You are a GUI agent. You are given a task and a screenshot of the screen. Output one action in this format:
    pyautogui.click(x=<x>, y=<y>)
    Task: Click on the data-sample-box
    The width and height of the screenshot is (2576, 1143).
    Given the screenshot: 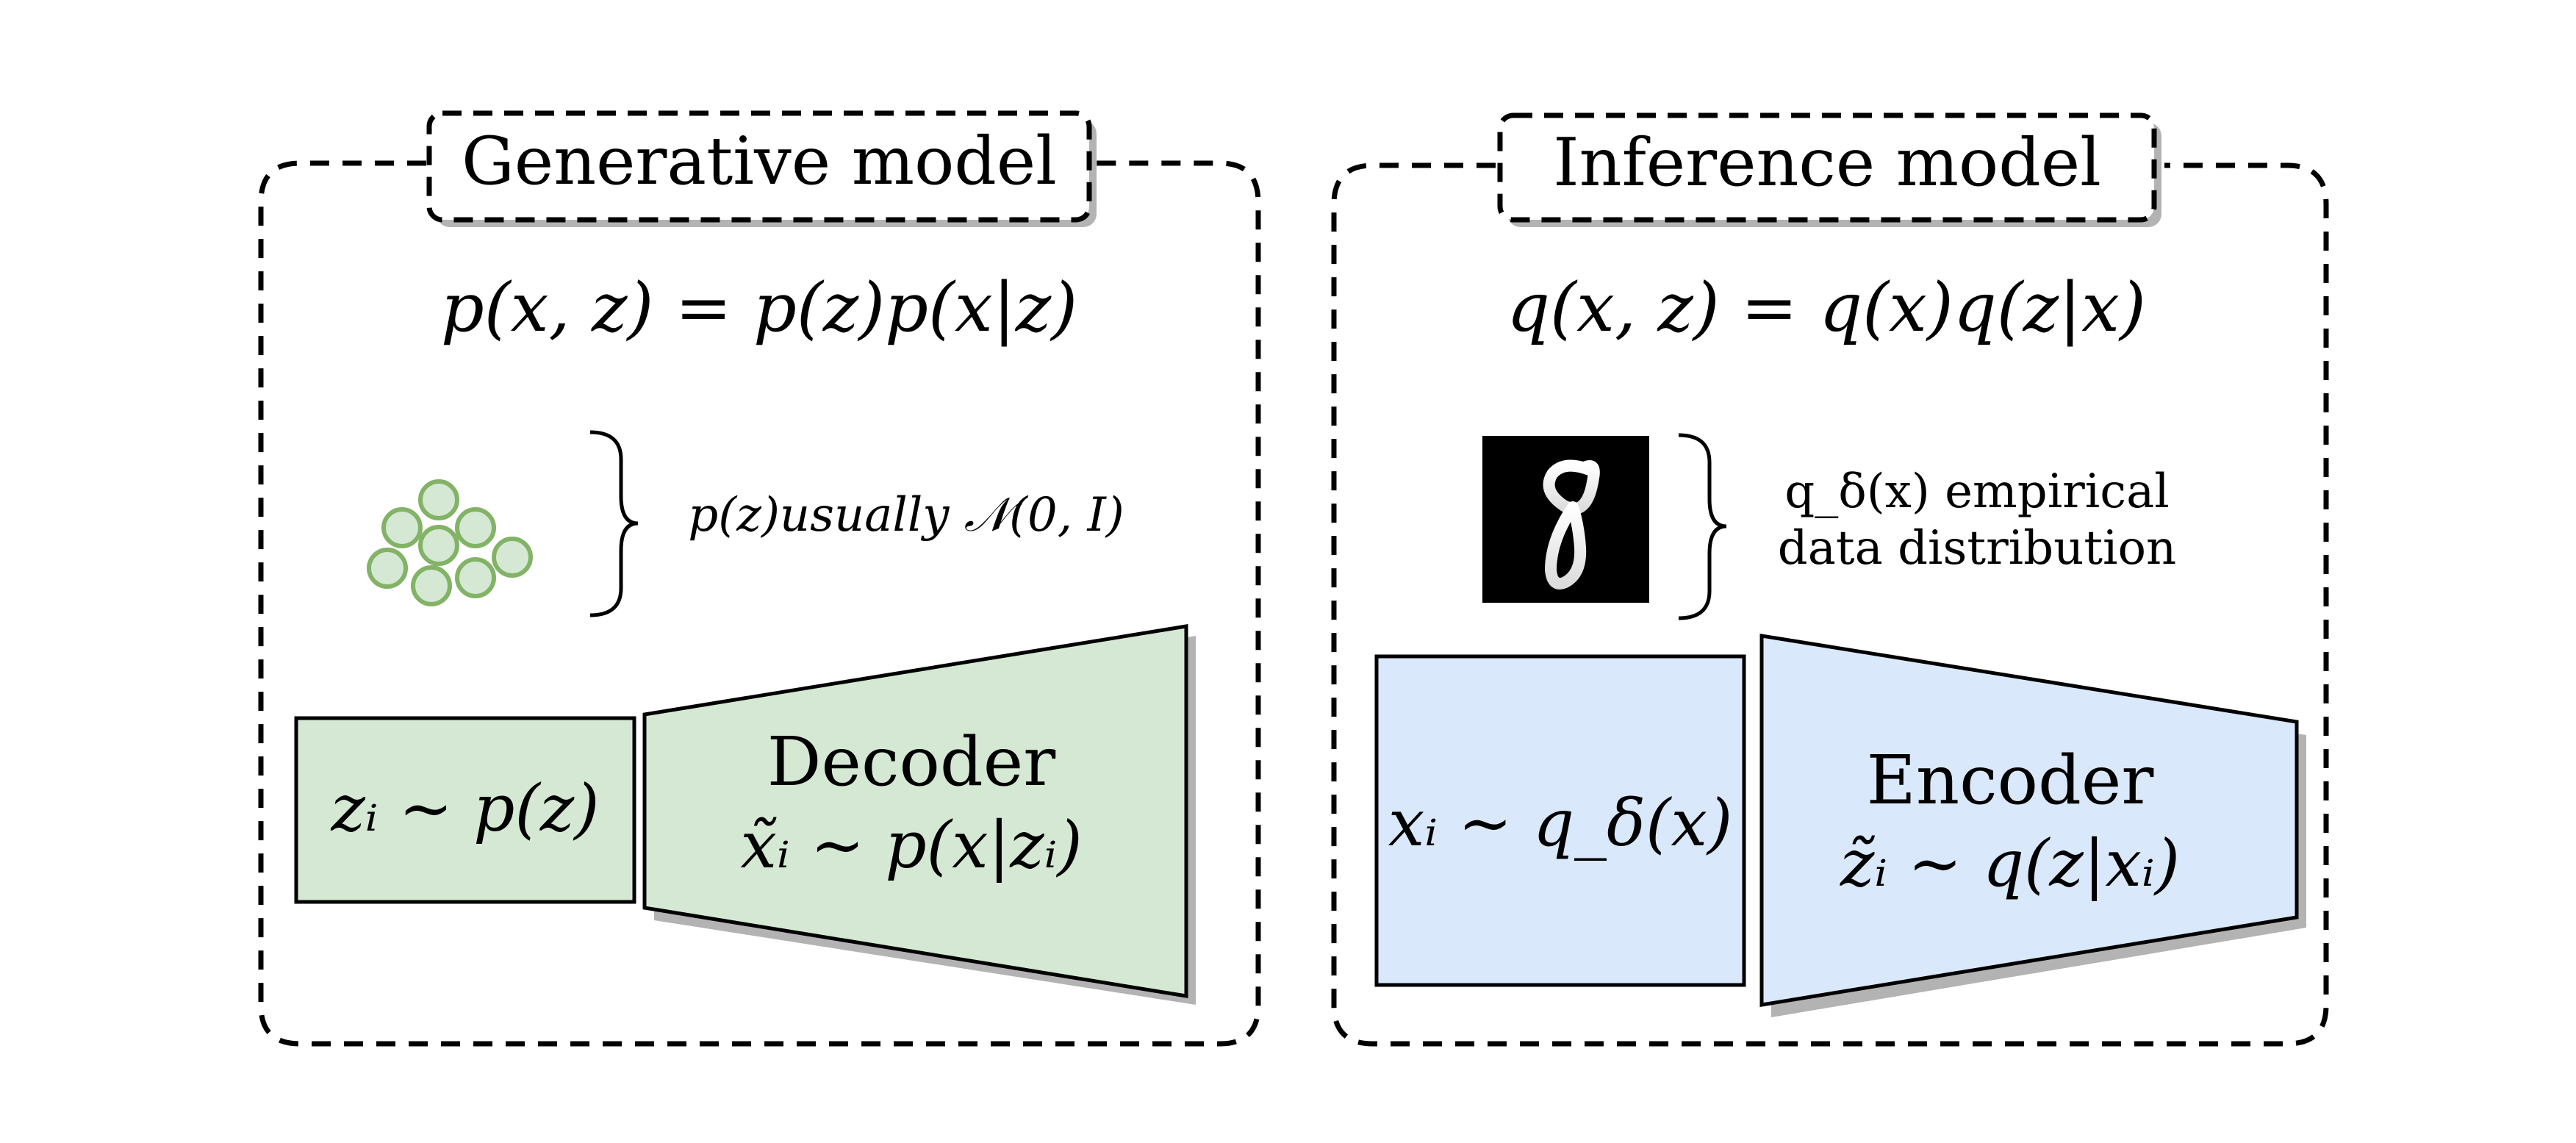 What is the action you would take?
    pyautogui.click(x=1560, y=820)
    